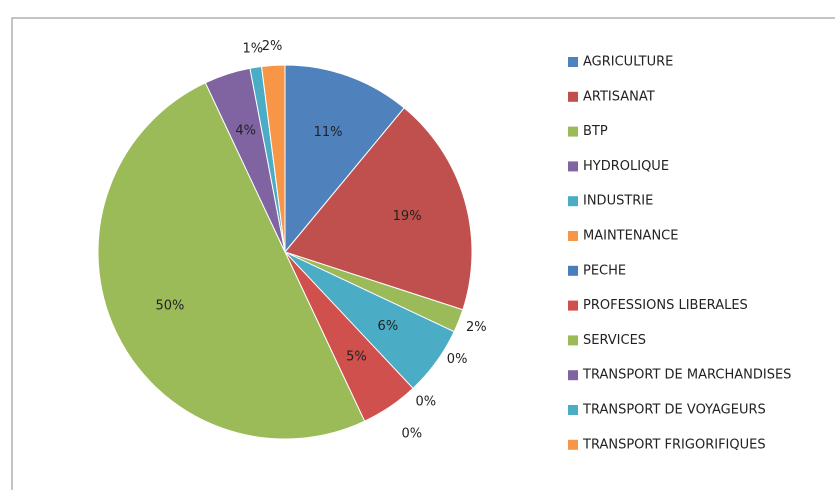  Describe the element at coordinates (253, 48) in the screenshot. I see `data-label: 1%` at that location.